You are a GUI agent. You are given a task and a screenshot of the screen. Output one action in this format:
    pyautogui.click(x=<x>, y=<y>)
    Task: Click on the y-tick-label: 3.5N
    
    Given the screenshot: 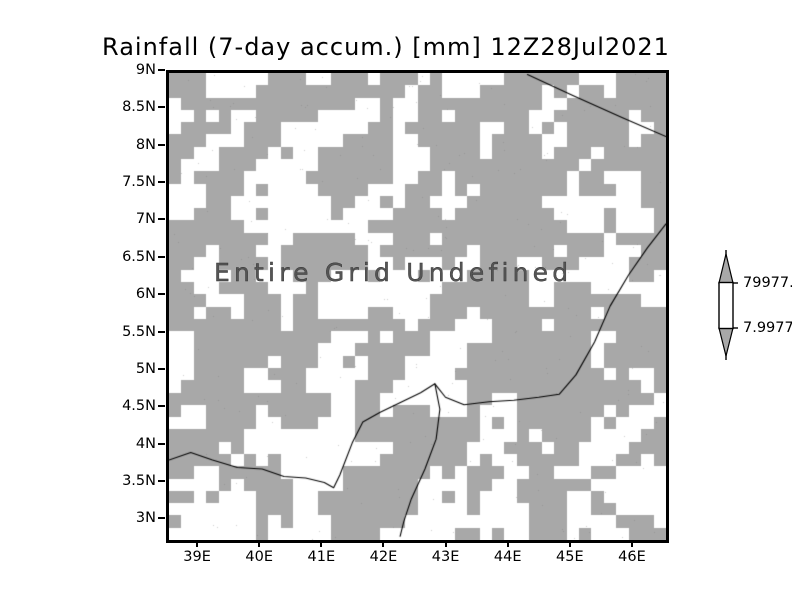 What is the action you would take?
    pyautogui.click(x=139, y=480)
    